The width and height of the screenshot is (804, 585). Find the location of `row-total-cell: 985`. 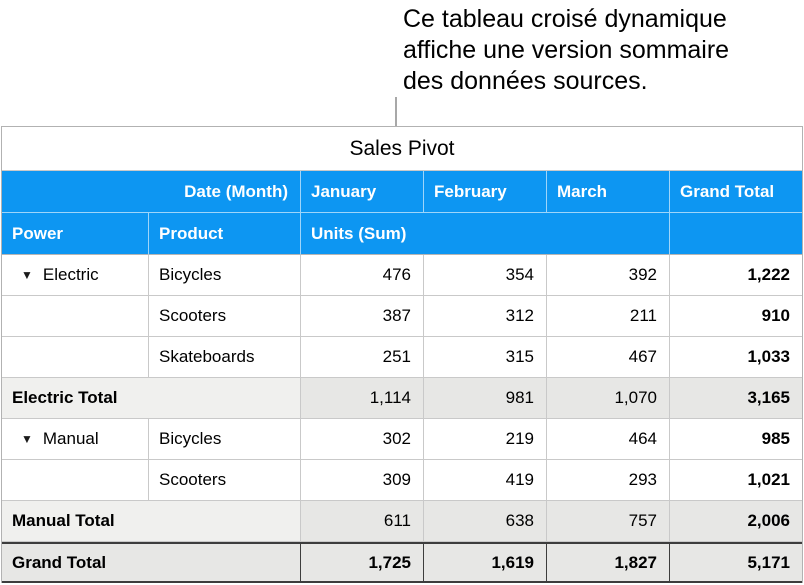

row-total-cell: 985 is located at coordinates (736, 439).